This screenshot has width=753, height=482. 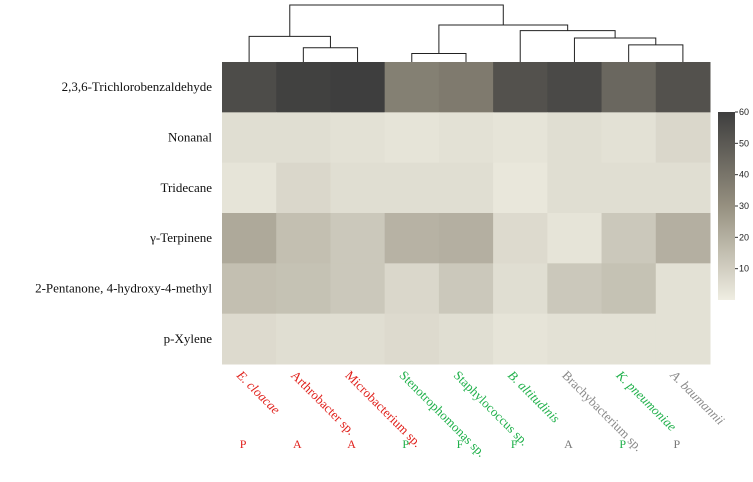 I want to click on column-dendrogram, so click(x=466, y=33).